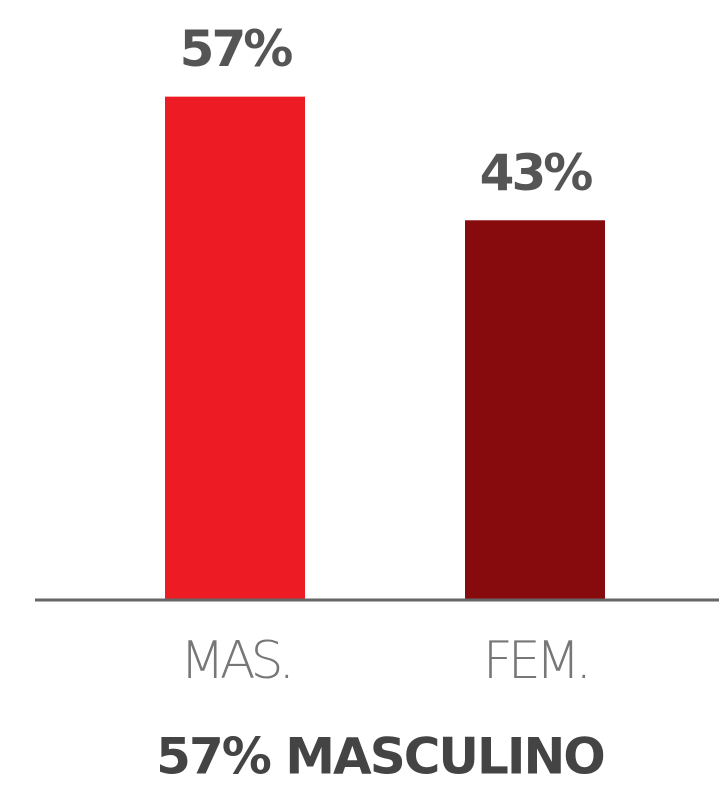 Image resolution: width=719 pixels, height=801 pixels. I want to click on value-label: 57%, so click(236, 49).